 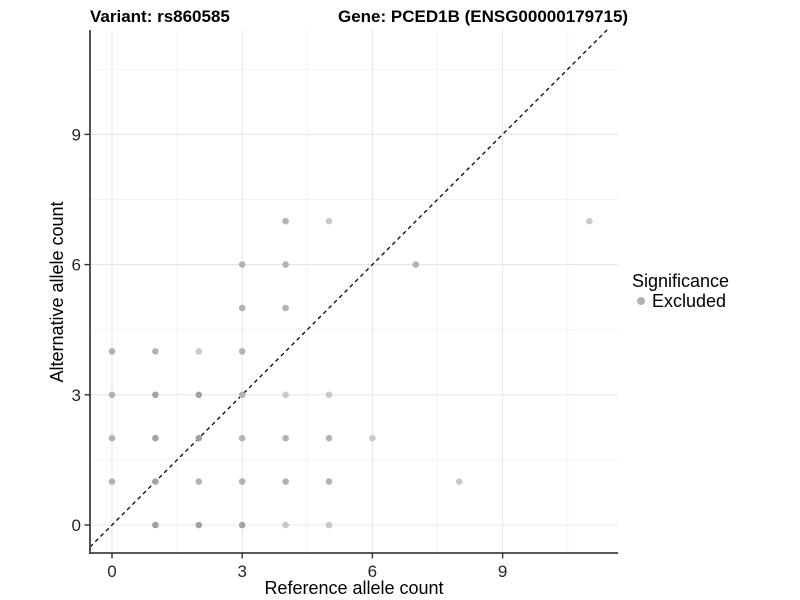 I want to click on legend-key-dot-icon, so click(x=641, y=301).